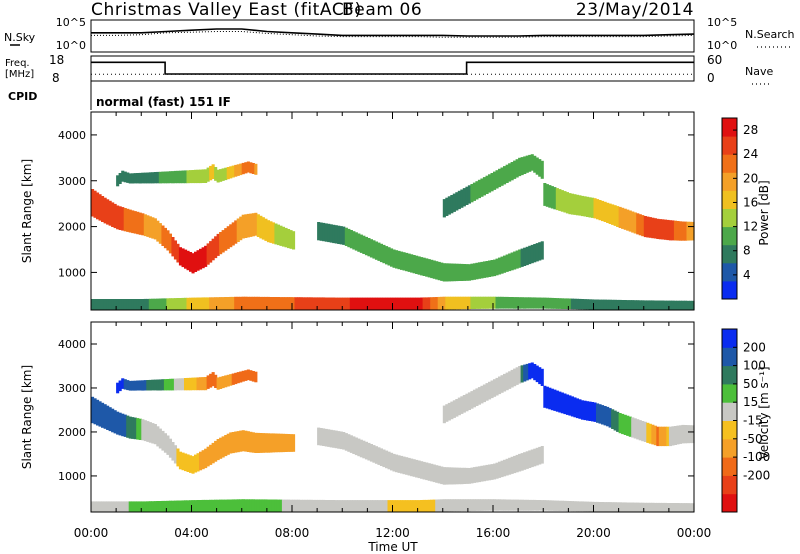 This screenshot has width=800, height=554. What do you see at coordinates (729, 503) in the screenshot?
I see `velocity-colorbar-swatch` at bounding box center [729, 503].